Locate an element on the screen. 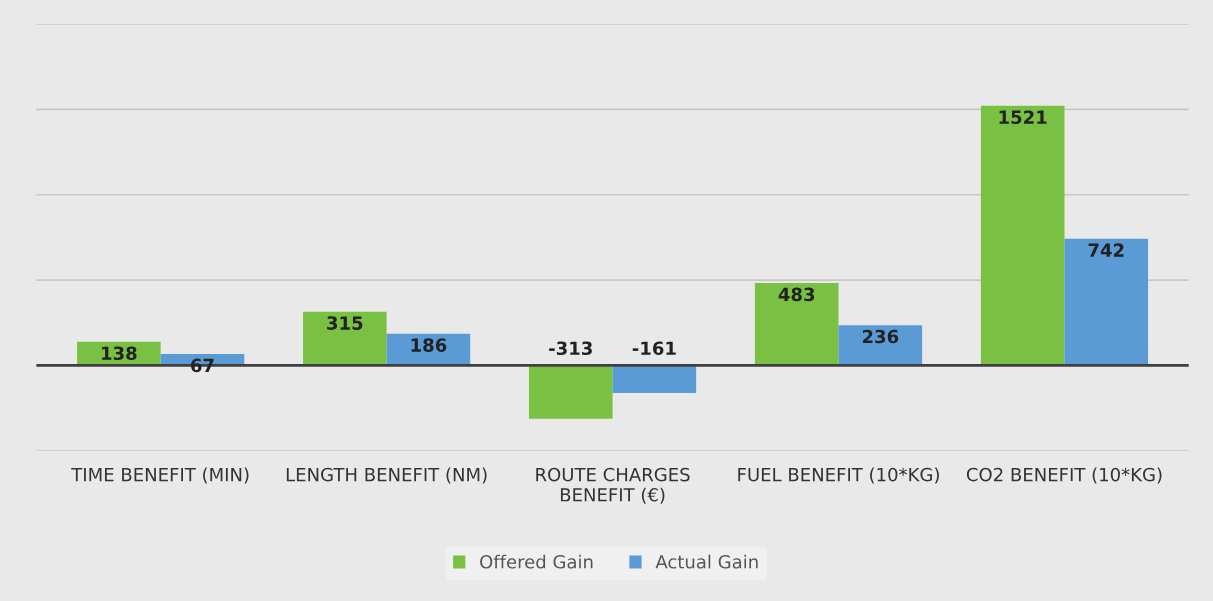  x-tick-label: FUEL BENEFIT (10*KG) is located at coordinates (838, 475).